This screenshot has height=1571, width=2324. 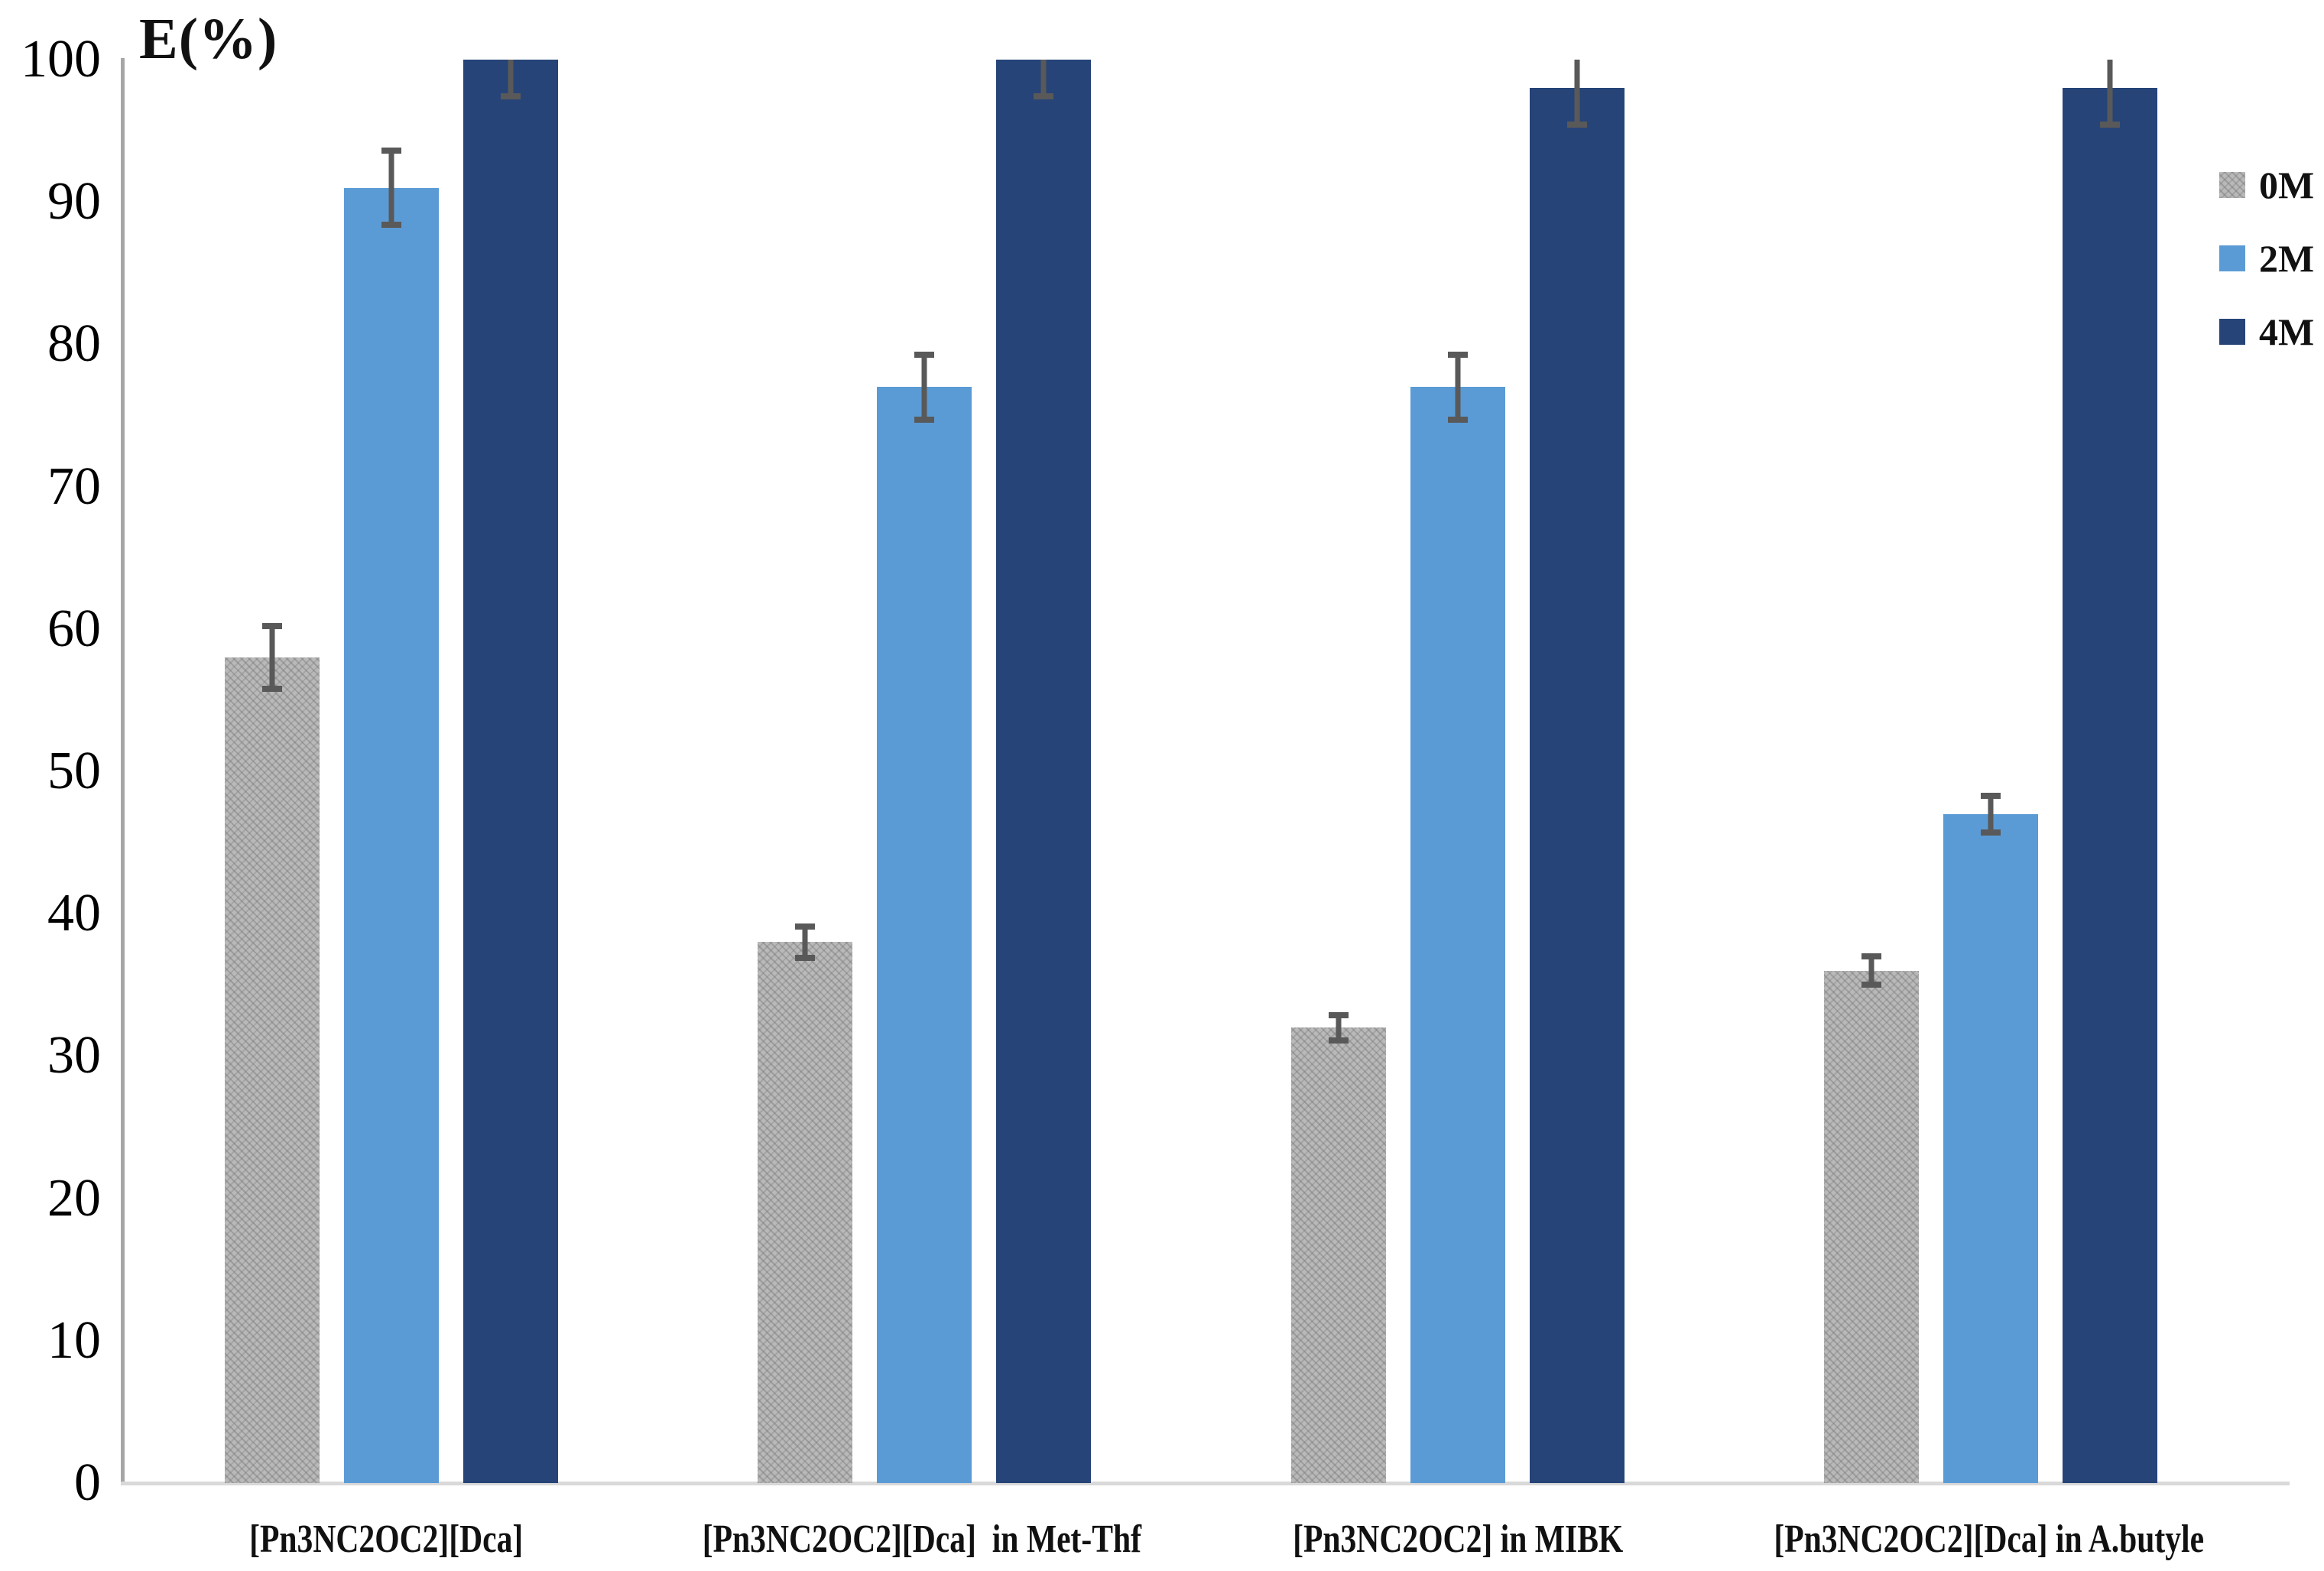 What do you see at coordinates (209, 39) in the screenshot?
I see `y-axis-title: E(%)` at bounding box center [209, 39].